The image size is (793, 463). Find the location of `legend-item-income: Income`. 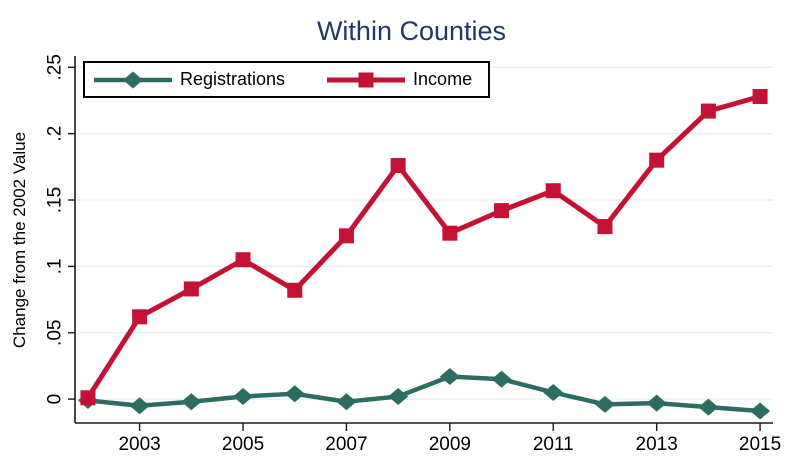

legend-item-income: Income is located at coordinates (399, 80).